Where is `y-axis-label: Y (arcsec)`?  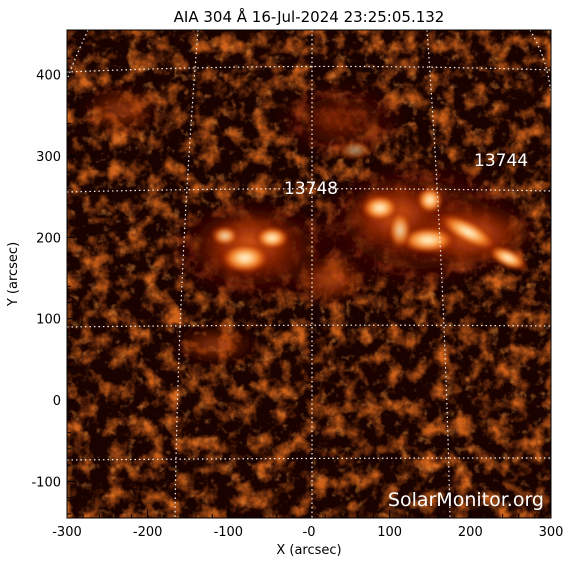
y-axis-label: Y (arcsec) is located at coordinates (13, 274).